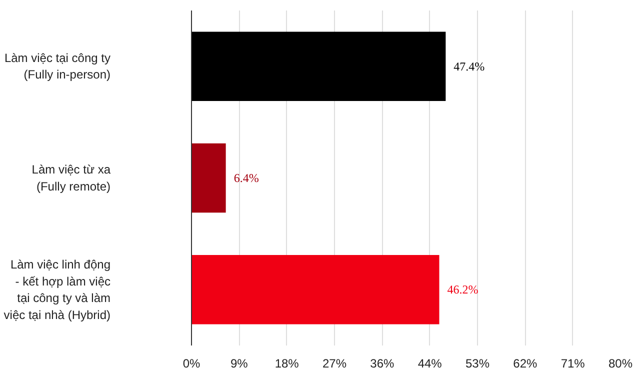  What do you see at coordinates (57, 66) in the screenshot?
I see `y-tick-label: Làm việc tại công ty (Fully in-person)` at bounding box center [57, 66].